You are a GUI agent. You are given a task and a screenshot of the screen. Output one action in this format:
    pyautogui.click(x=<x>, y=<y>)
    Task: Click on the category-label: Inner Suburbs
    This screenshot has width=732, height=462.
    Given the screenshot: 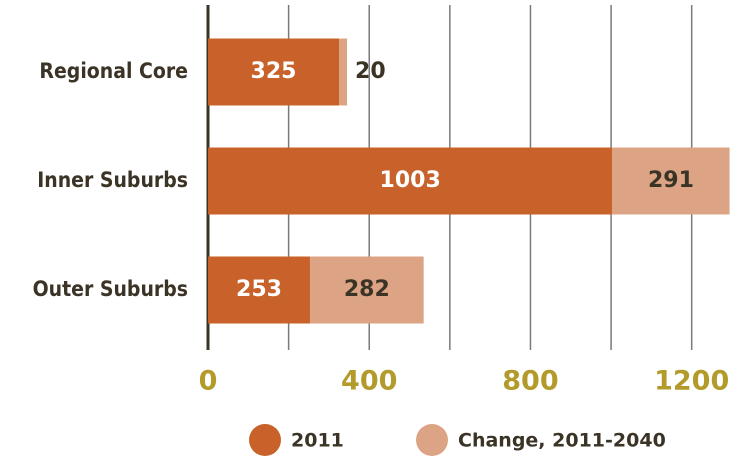 What is the action you would take?
    pyautogui.click(x=112, y=180)
    